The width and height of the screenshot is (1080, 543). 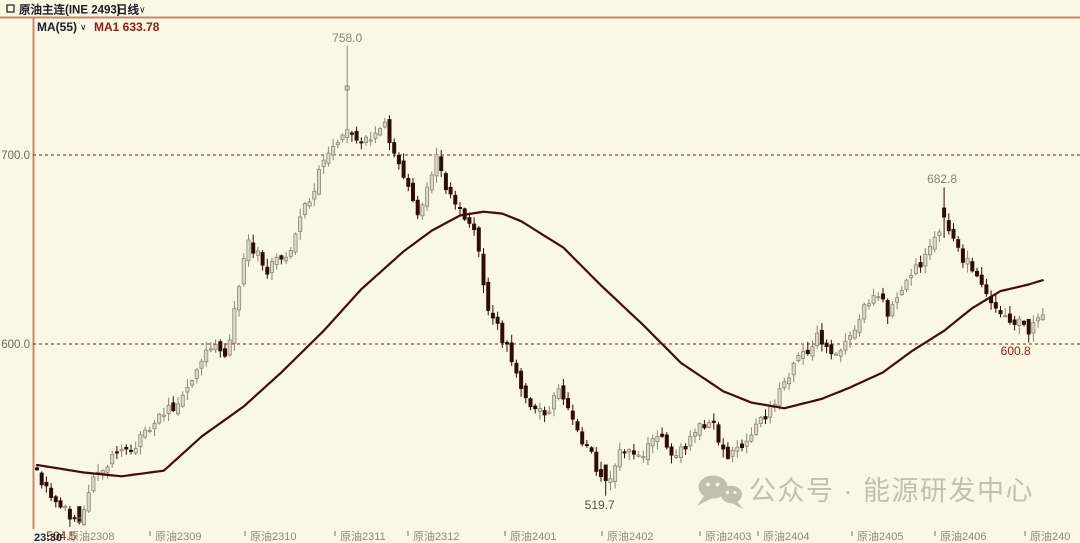 What do you see at coordinates (891, 491) in the screenshot?
I see `watermark-text: 公众号 · 能源研发中心` at bounding box center [891, 491].